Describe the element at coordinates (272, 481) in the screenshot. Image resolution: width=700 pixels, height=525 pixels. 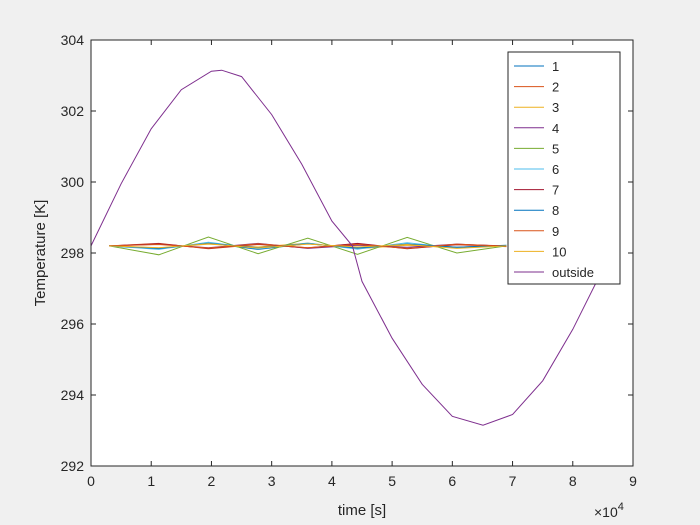
I see `x-tick-label: 3` at that location.